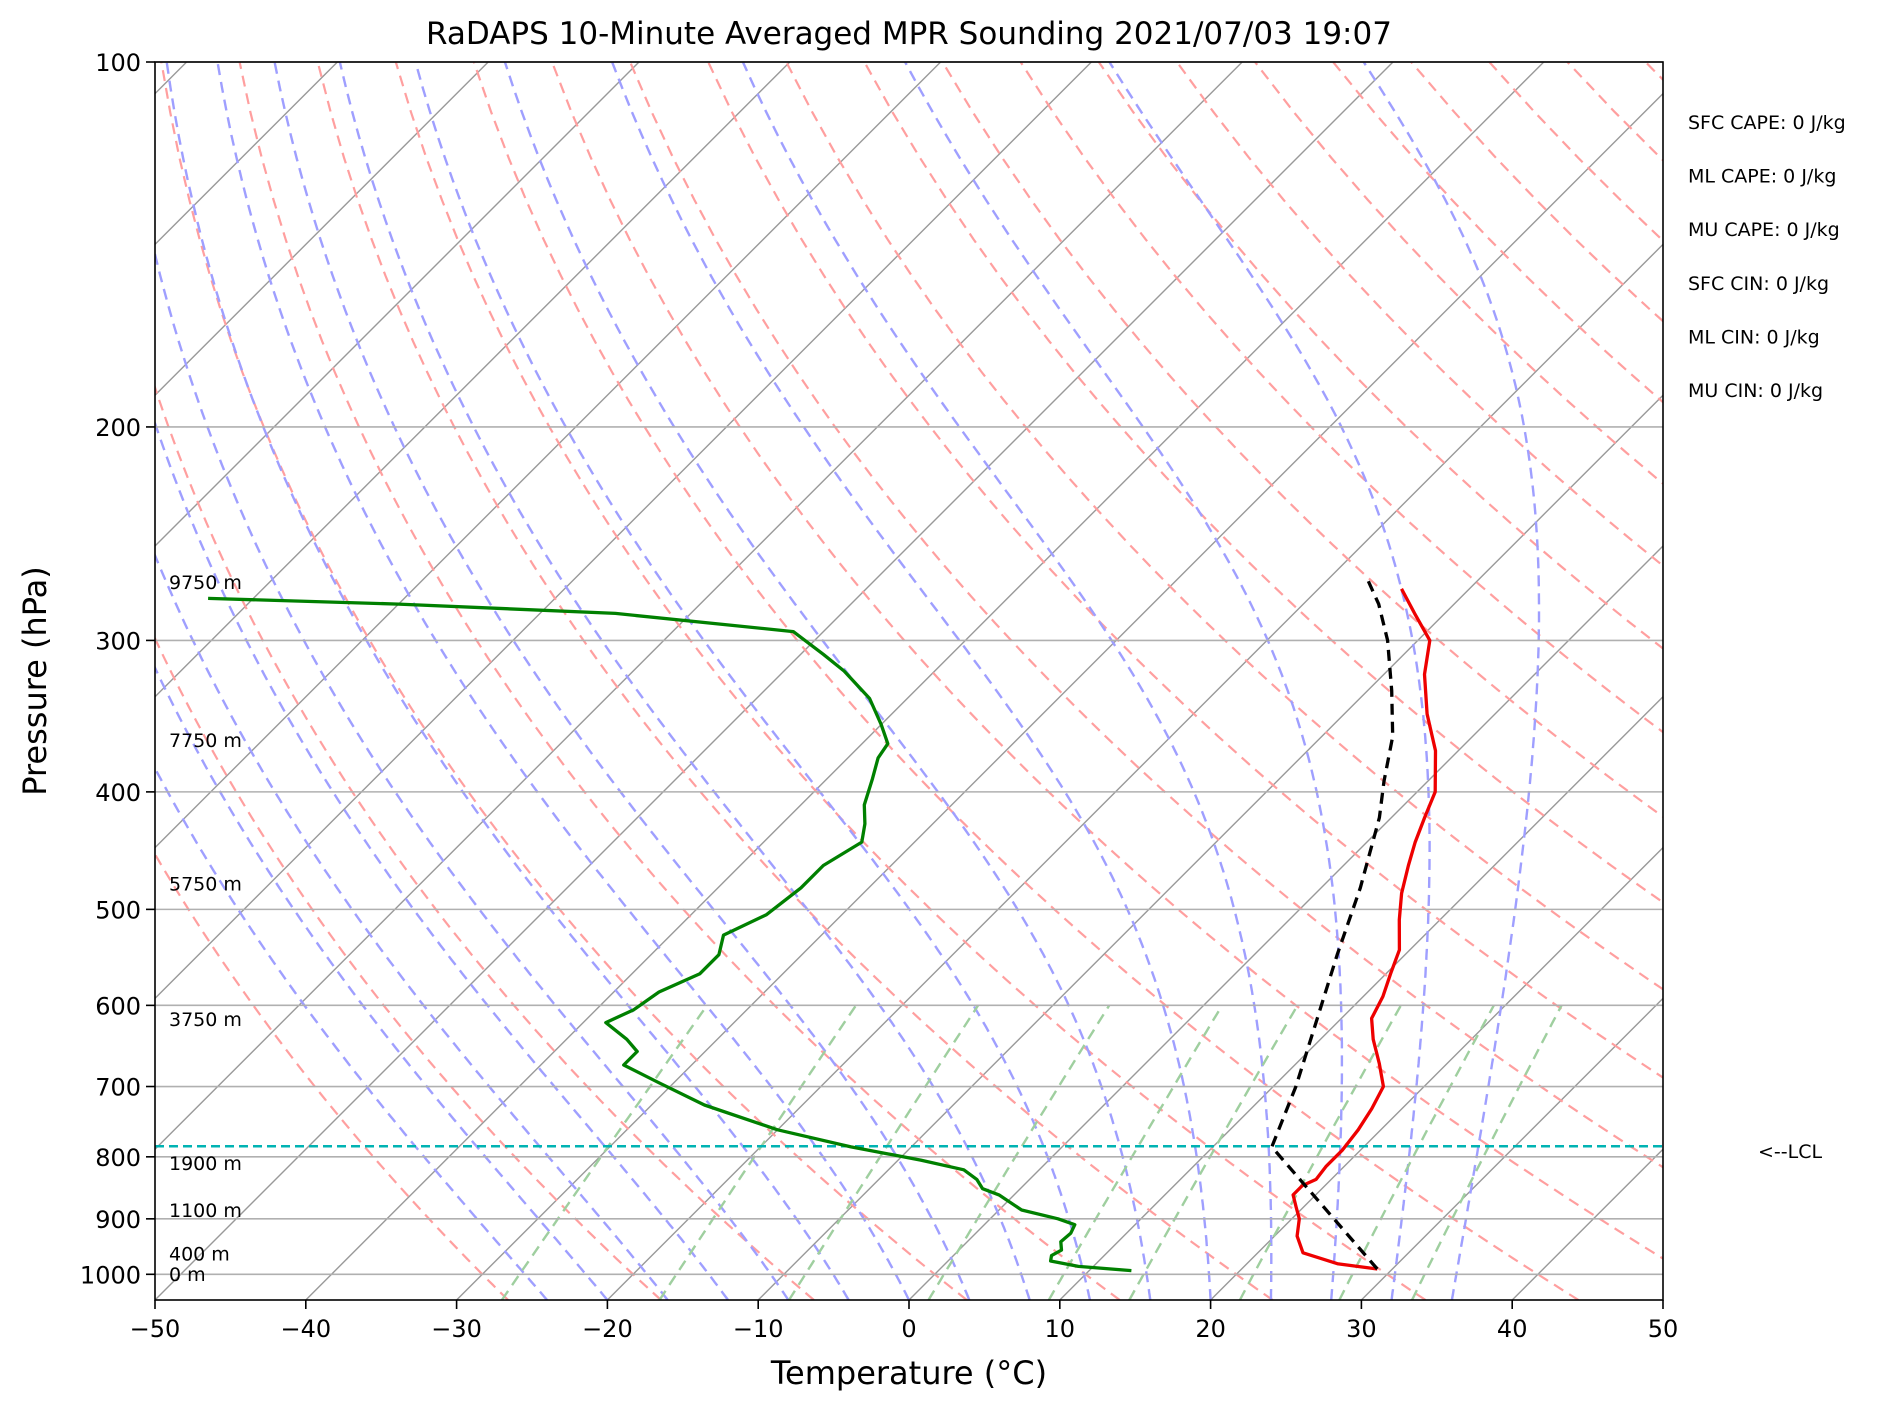 This screenshot has width=1882, height=1406. What do you see at coordinates (118, 1006) in the screenshot?
I see `y-tick-label: 600` at bounding box center [118, 1006].